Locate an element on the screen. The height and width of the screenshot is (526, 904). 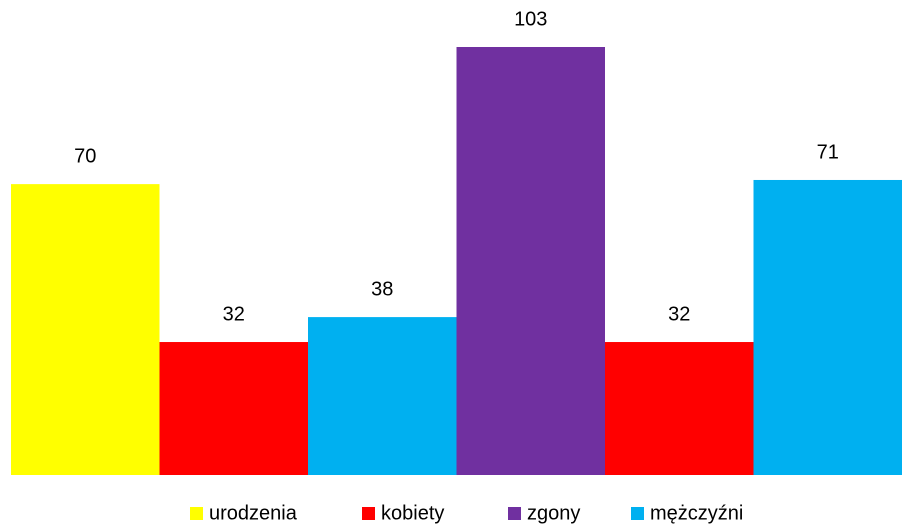
legend-label: urodzenia is located at coordinates (253, 513).